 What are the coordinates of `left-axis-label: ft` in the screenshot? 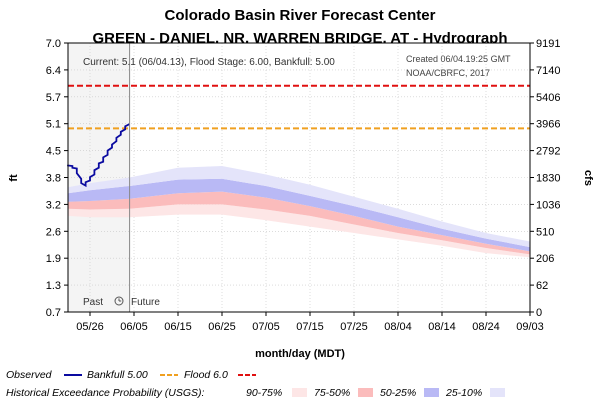 It's located at (14, 178).